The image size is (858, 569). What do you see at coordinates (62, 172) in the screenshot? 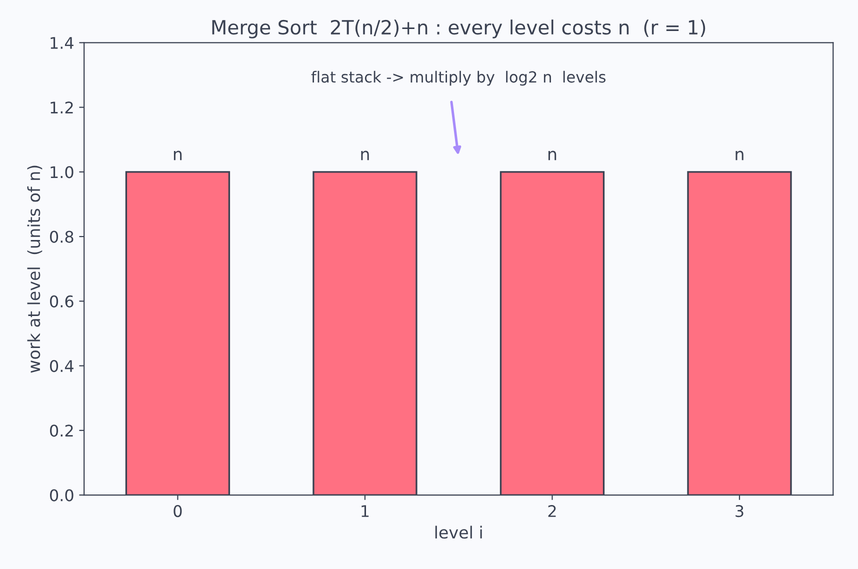
I see `y-tick-label: 1.0` at bounding box center [62, 172].